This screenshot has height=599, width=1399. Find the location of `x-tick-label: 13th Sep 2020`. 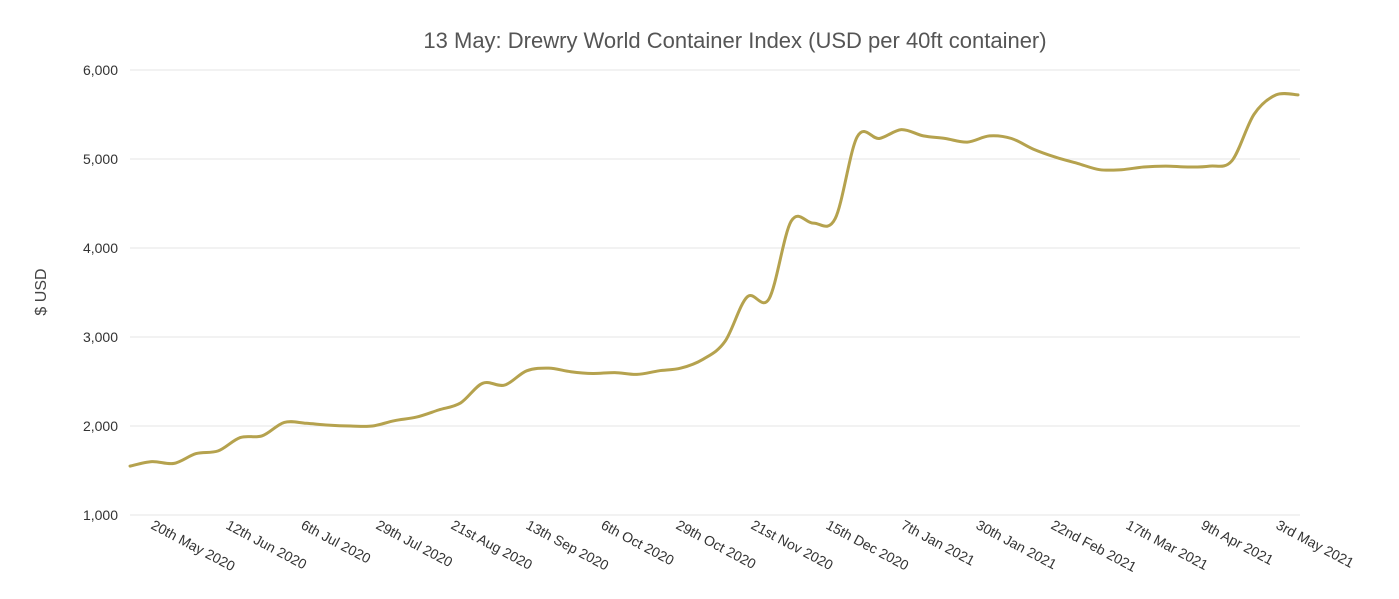

x-tick-label: 13th Sep 2020 is located at coordinates (568, 545).